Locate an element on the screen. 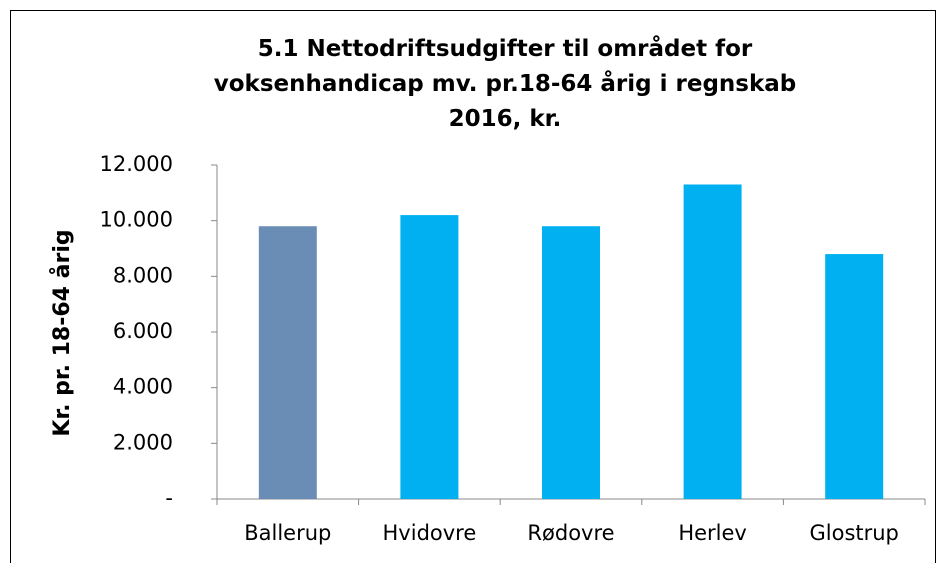  y-tick-label: 2.000 is located at coordinates (143, 442).